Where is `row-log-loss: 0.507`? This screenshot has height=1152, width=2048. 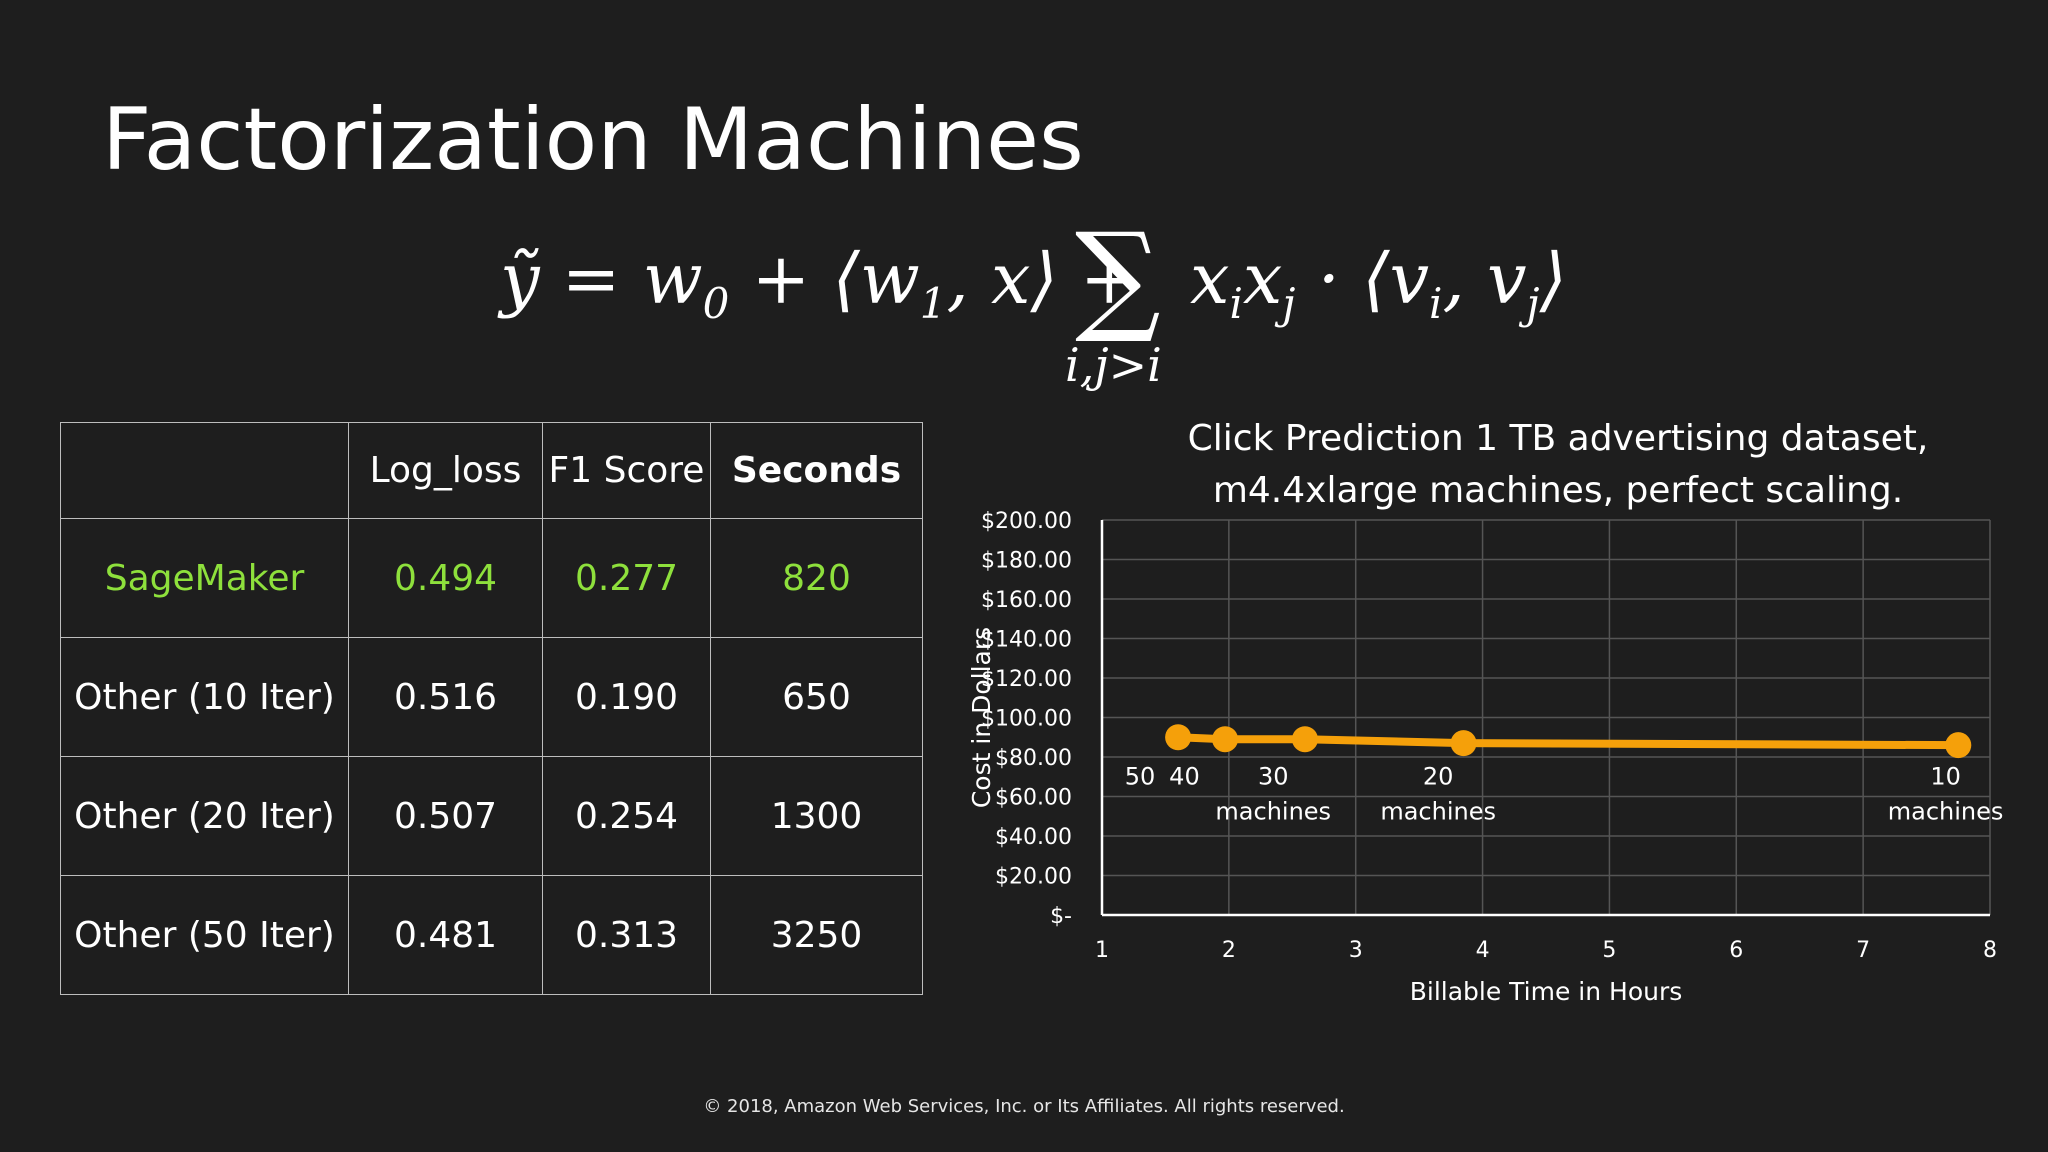
row-log-loss: 0.507 is located at coordinates (445, 816).